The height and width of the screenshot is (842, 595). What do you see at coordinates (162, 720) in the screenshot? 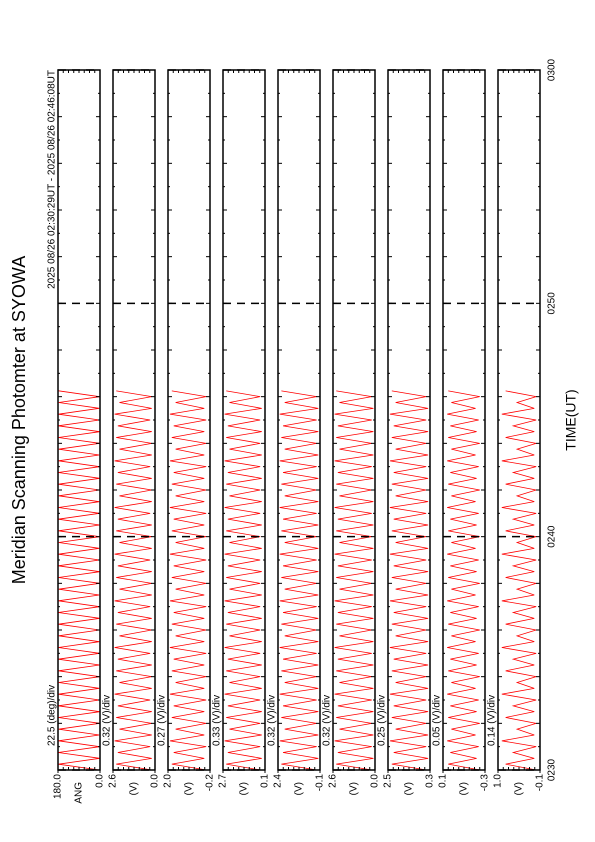
I see `scale-label: 0.27 (V)/div` at bounding box center [162, 720].